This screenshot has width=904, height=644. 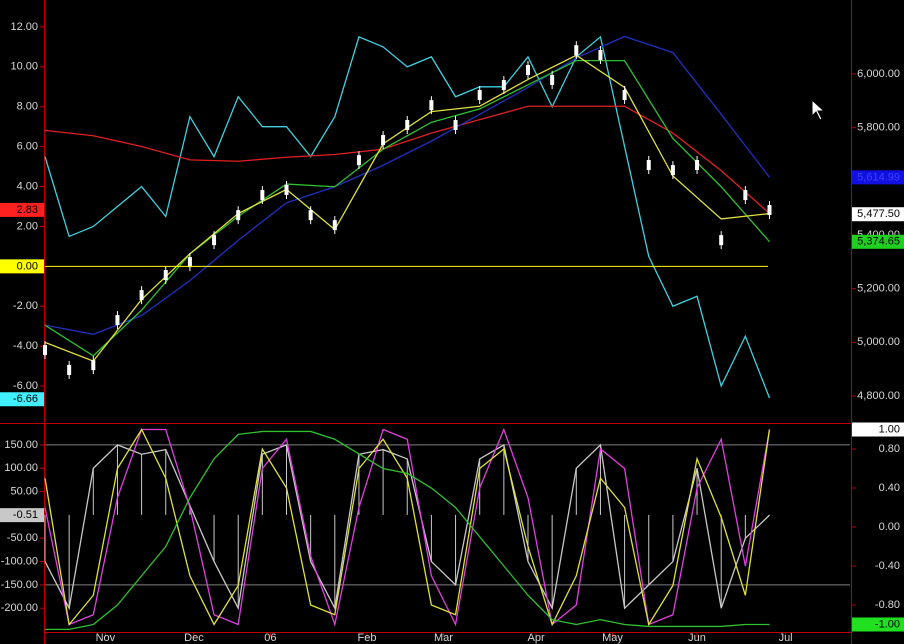 I want to click on y2-tick-label: 4,800.00, so click(x=878, y=396).